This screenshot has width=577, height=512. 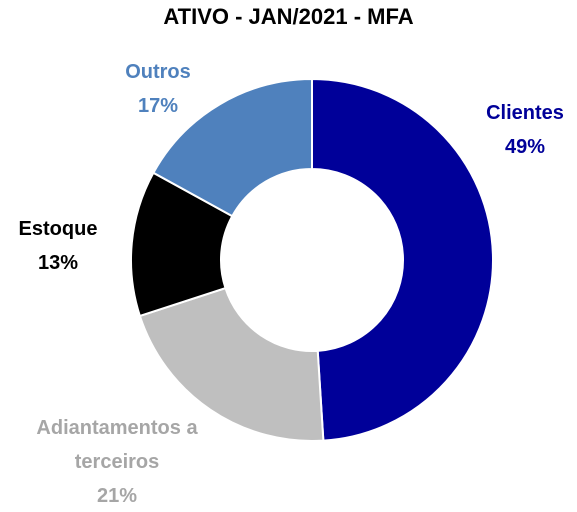 What do you see at coordinates (158, 106) in the screenshot?
I see `value-label: 17%` at bounding box center [158, 106].